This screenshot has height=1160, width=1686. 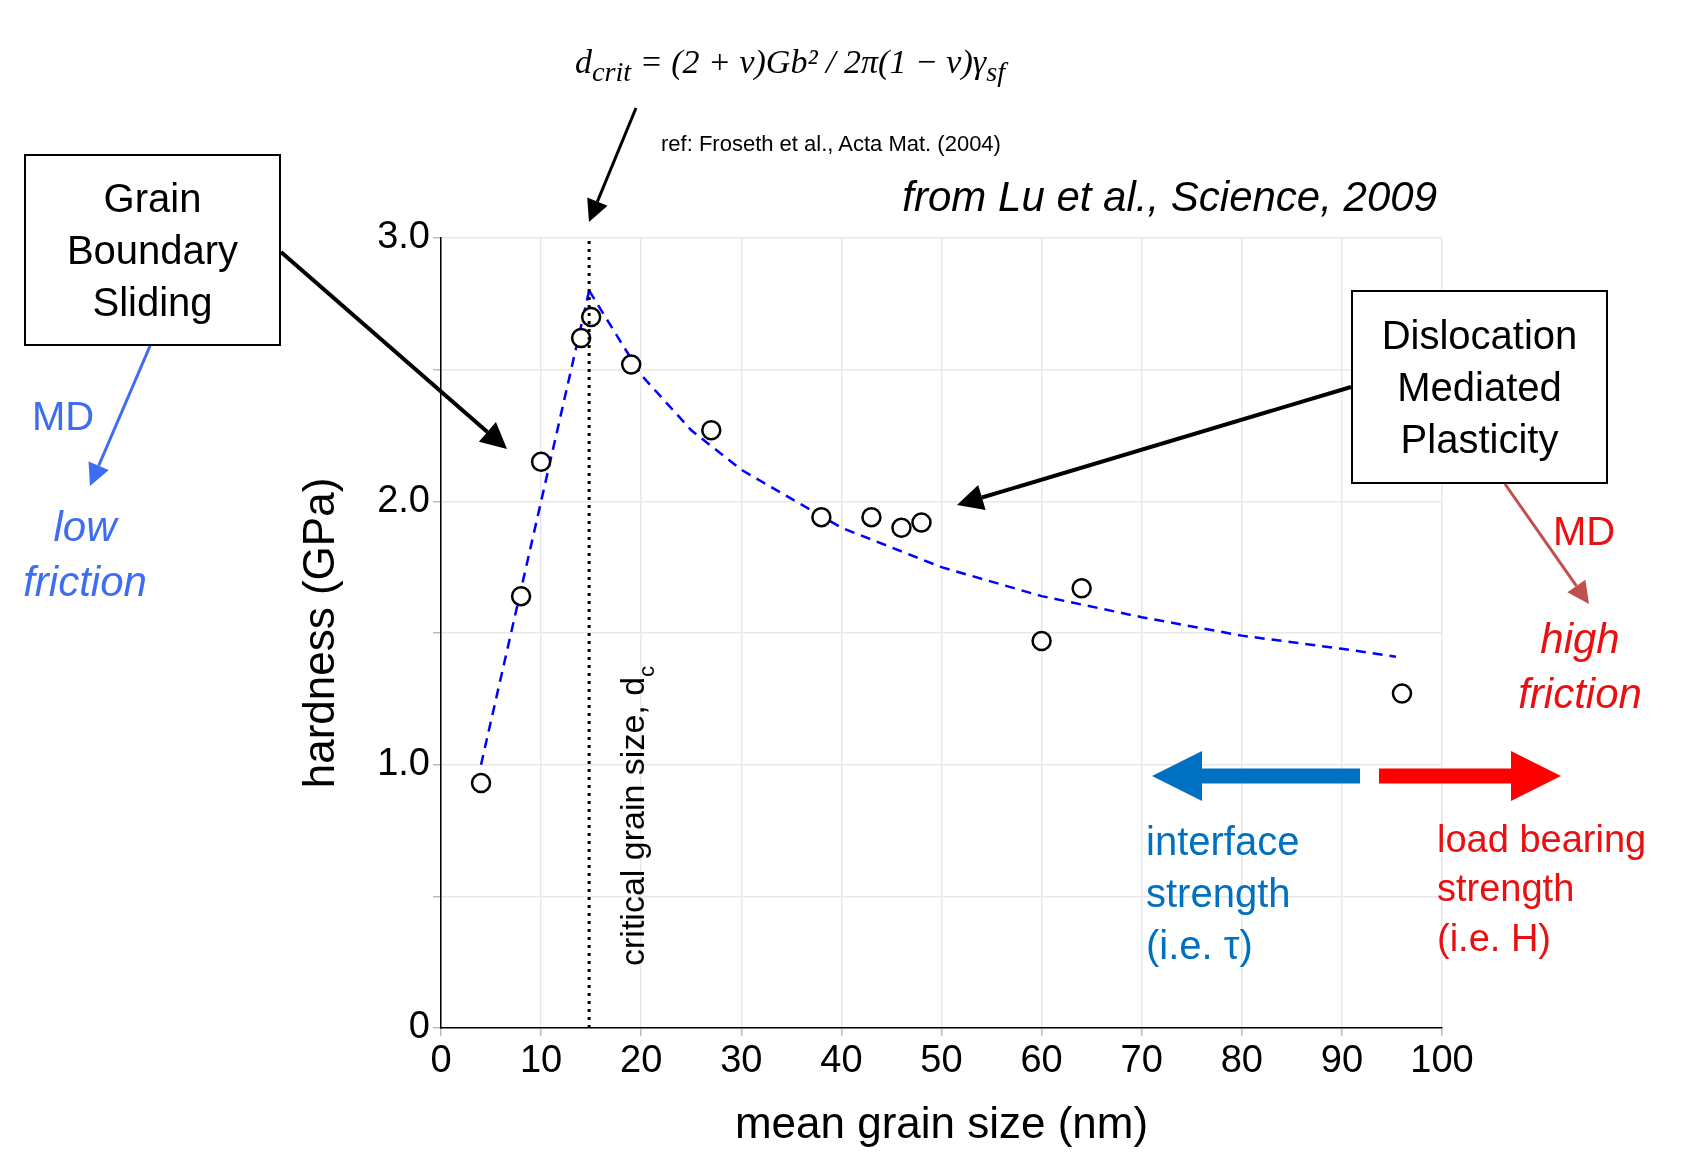 I want to click on ref-line-label: critical grain size, dc, so click(x=636, y=815).